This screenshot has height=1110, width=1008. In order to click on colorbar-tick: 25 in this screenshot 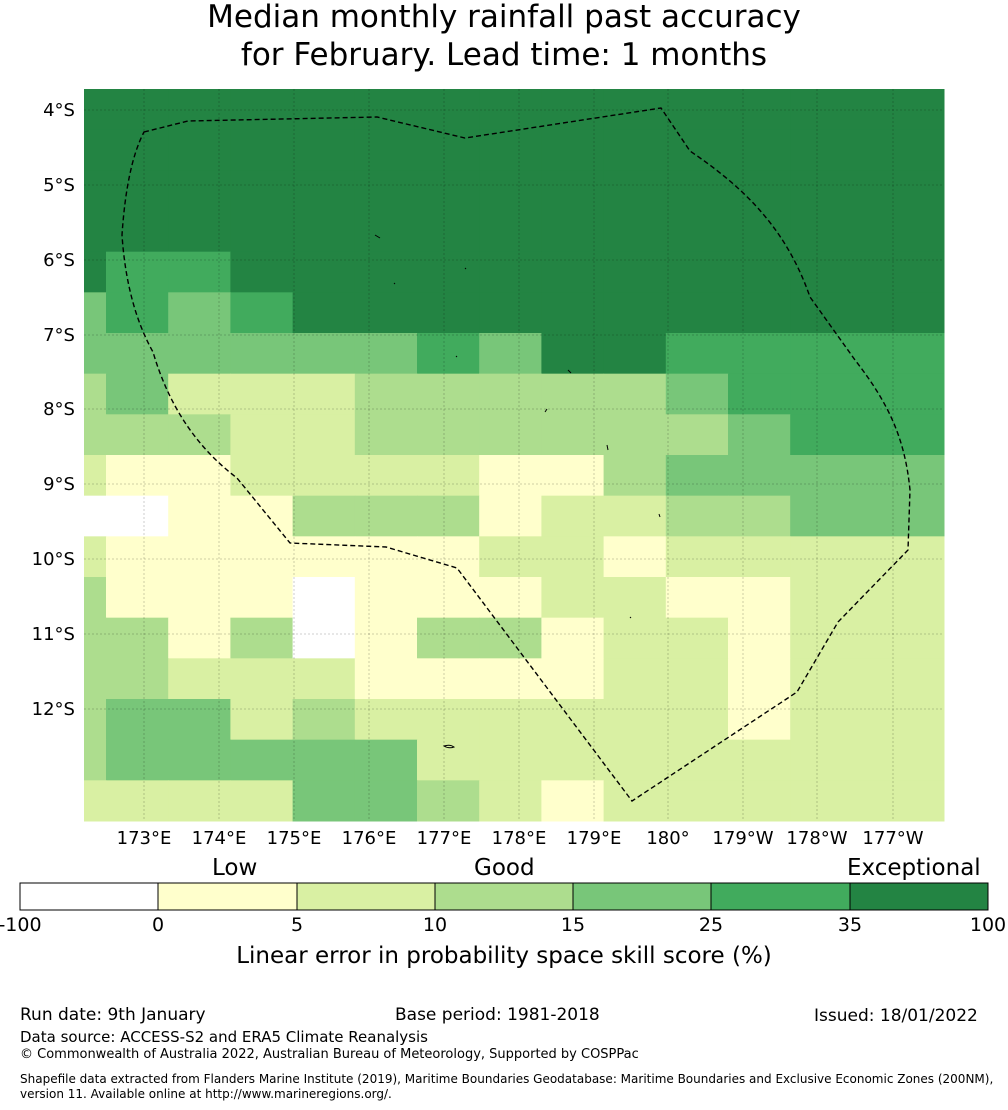, I will do `click(711, 925)`.